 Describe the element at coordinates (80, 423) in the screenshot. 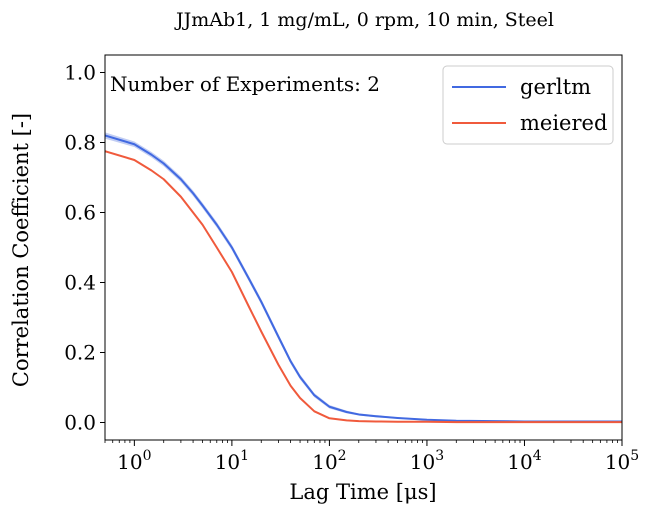

I see `y-tick-label: 0.0` at that location.